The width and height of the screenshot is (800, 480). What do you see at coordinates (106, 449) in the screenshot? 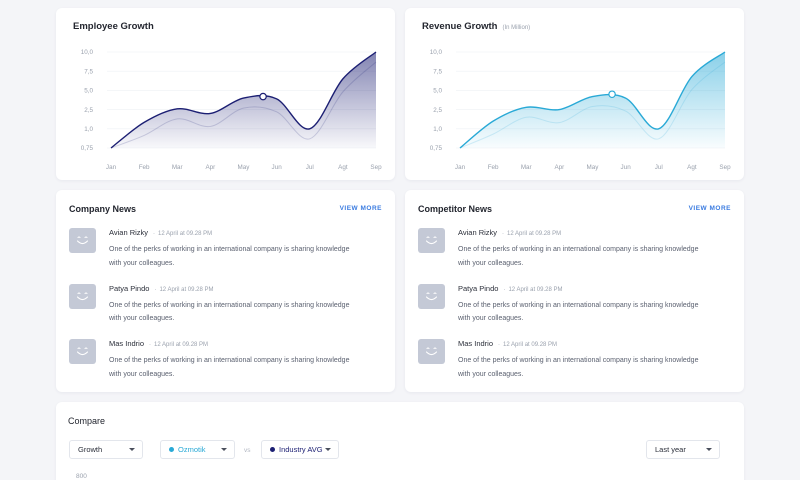
I see `metric-select: Growth` at bounding box center [106, 449].